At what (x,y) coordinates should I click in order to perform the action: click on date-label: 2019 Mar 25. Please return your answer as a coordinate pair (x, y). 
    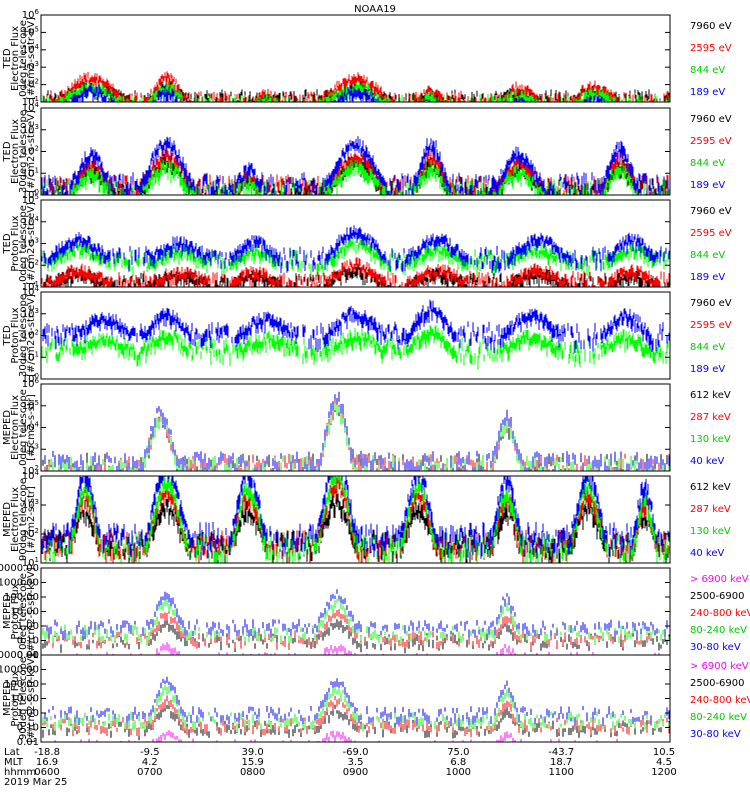
    Looking at the image, I should click on (35, 782).